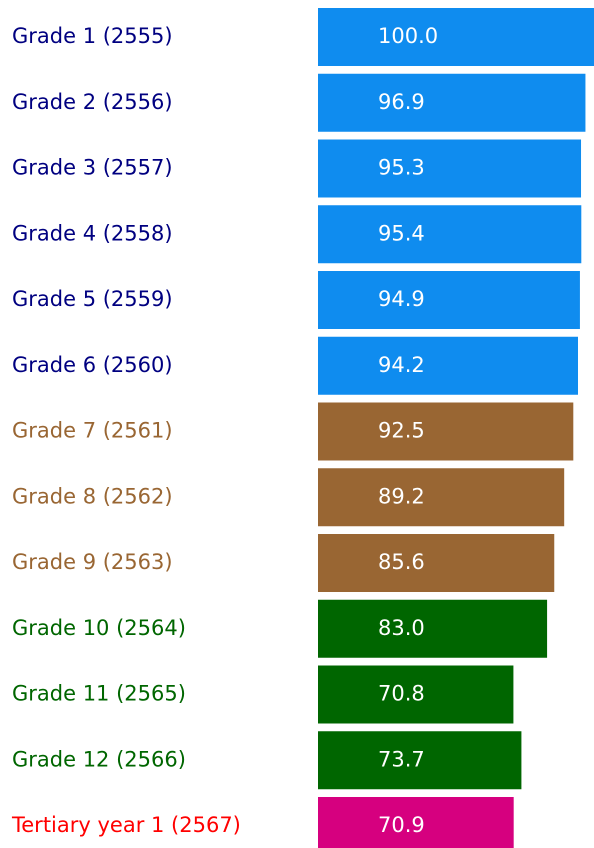  What do you see at coordinates (92, 168) in the screenshot?
I see `category-label: Grade 3 (2557)` at bounding box center [92, 168].